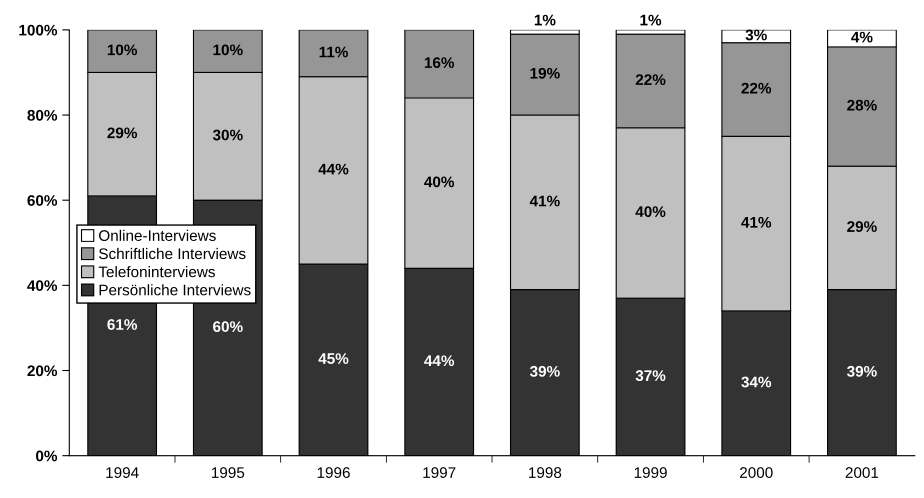  Describe the element at coordinates (172, 254) in the screenshot. I see `legend-label: Schriftliche Interviews` at that location.